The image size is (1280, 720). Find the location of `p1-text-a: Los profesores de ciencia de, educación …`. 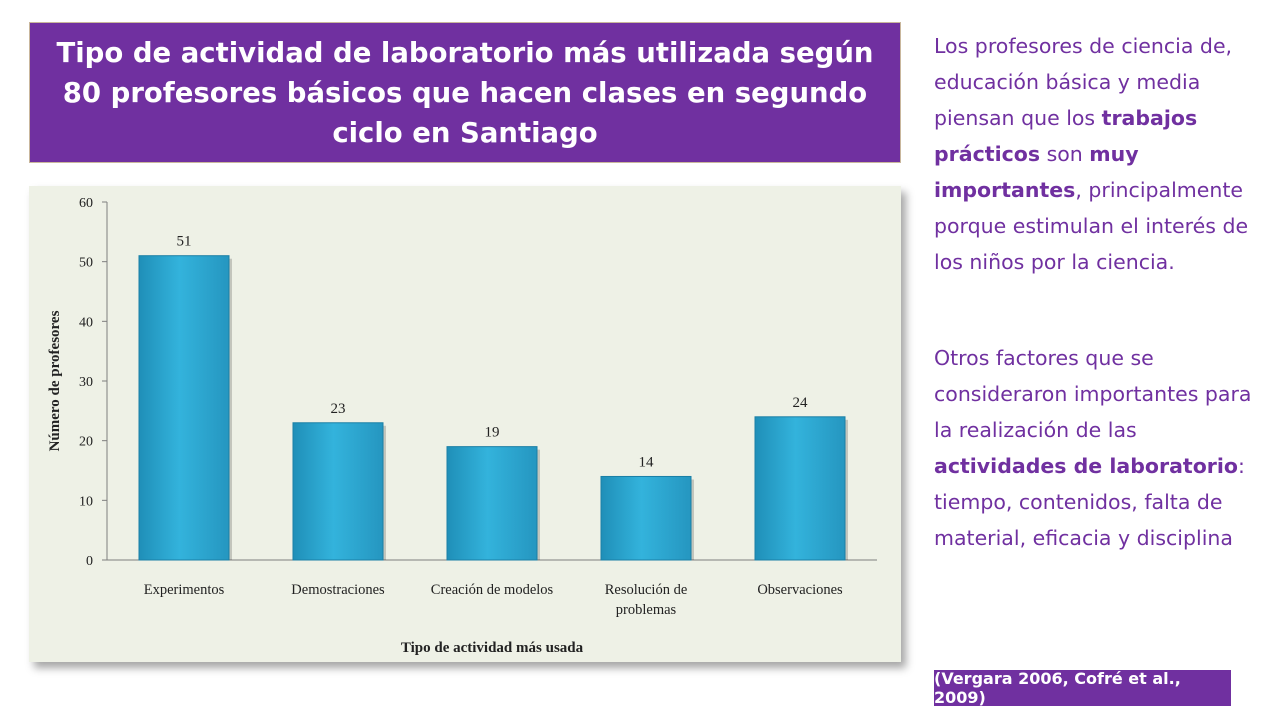

p1-text-a: Los profesores de ciencia de, educación … is located at coordinates (1083, 82).